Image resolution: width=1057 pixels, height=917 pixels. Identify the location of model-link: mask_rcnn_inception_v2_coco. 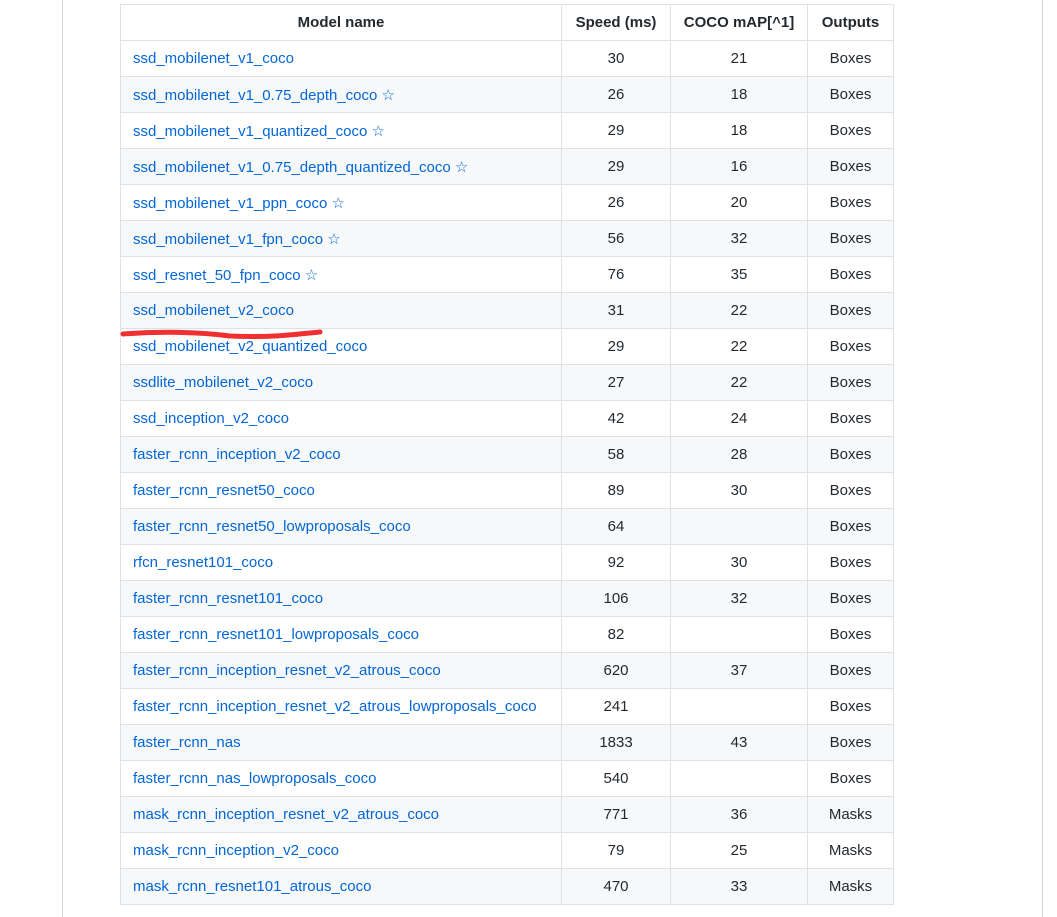
(236, 850).